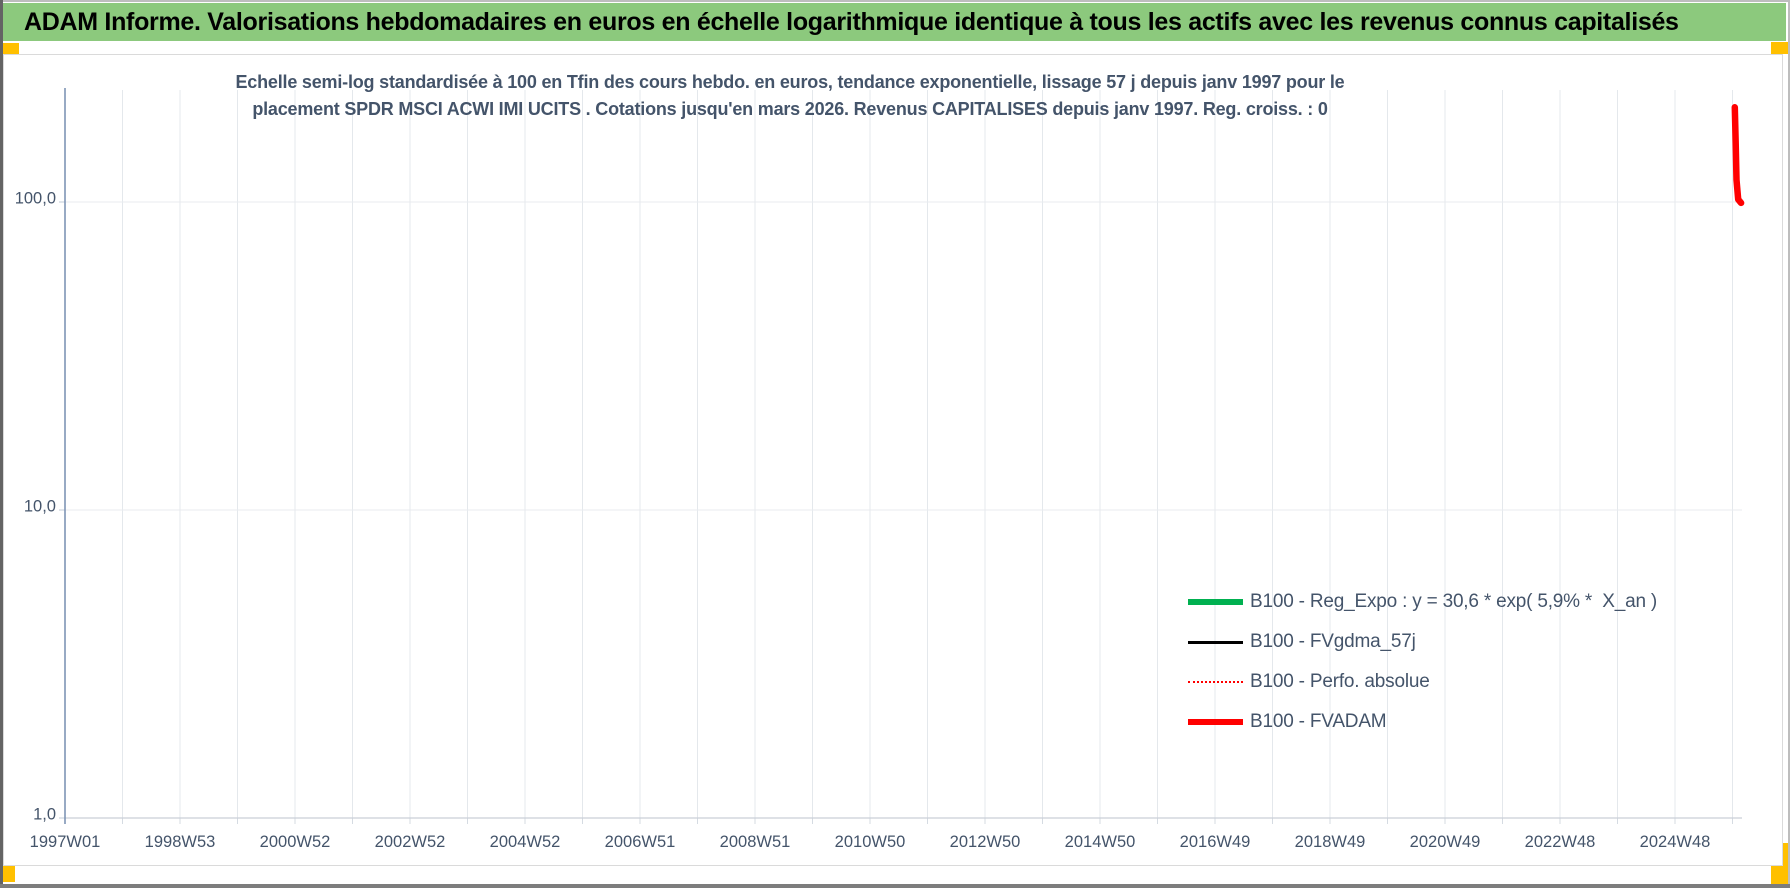 The height and width of the screenshot is (888, 1790). Describe the element at coordinates (180, 842) in the screenshot. I see `x-axis-tick-label: 1998W53` at that location.